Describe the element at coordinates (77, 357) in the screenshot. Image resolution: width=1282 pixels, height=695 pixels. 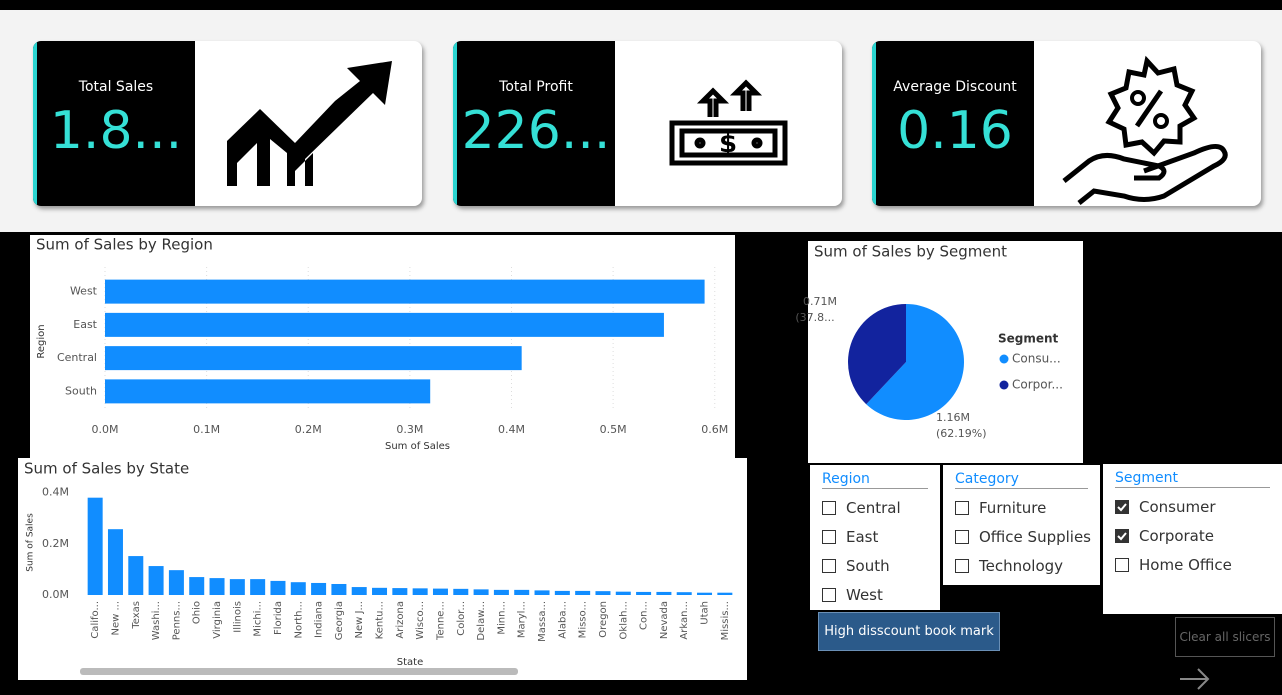
I see `y-tick-label: Central` at that location.